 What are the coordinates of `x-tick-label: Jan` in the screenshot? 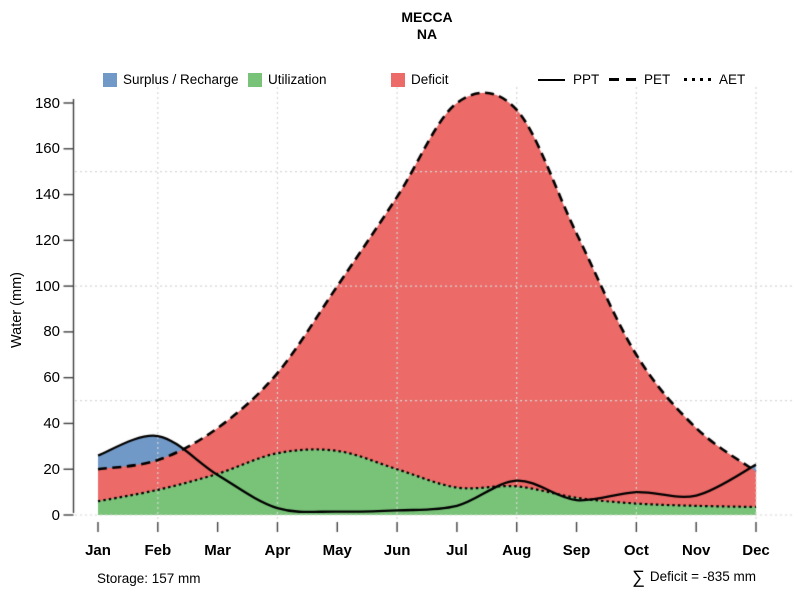 It's located at (98, 550).